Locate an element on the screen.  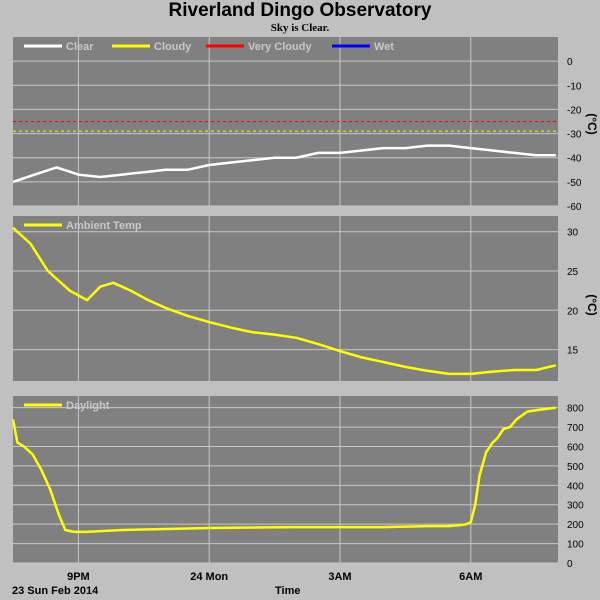
sky-series is located at coordinates (284, 164).